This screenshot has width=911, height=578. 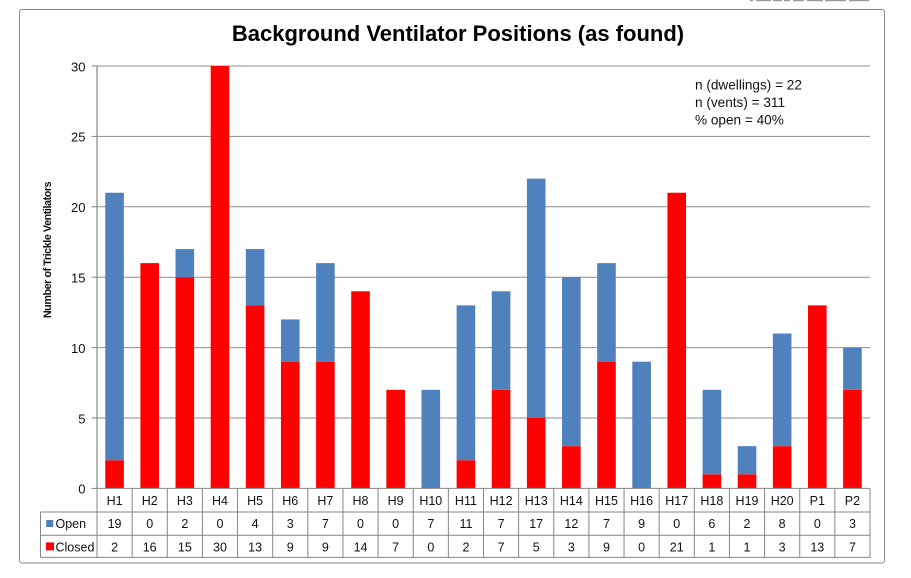 I want to click on svg-text: 25, so click(x=78, y=137).